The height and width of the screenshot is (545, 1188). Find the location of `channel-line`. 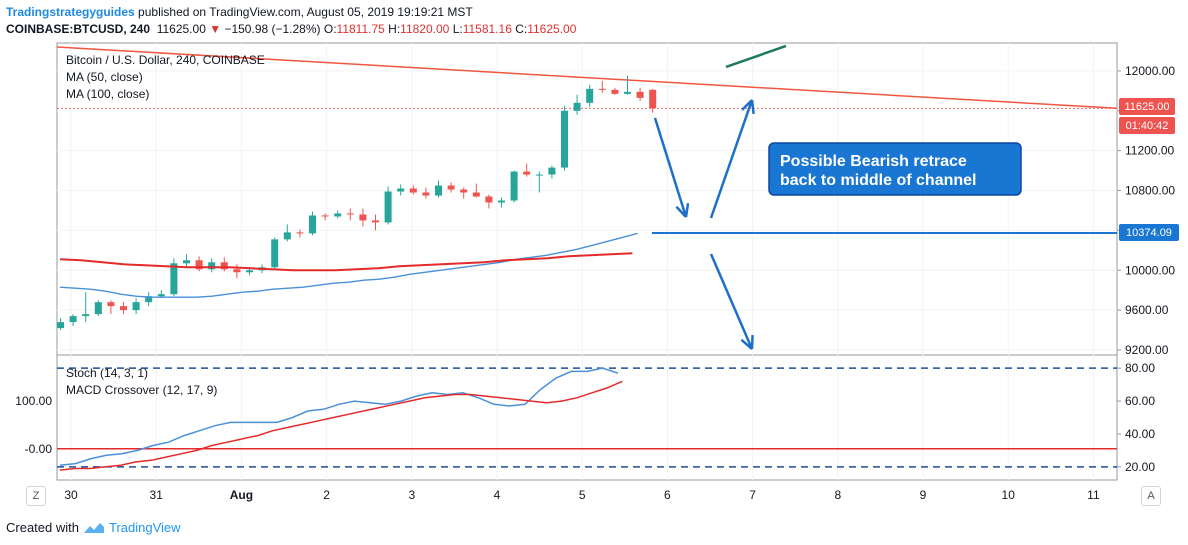

channel-line is located at coordinates (756, 56).